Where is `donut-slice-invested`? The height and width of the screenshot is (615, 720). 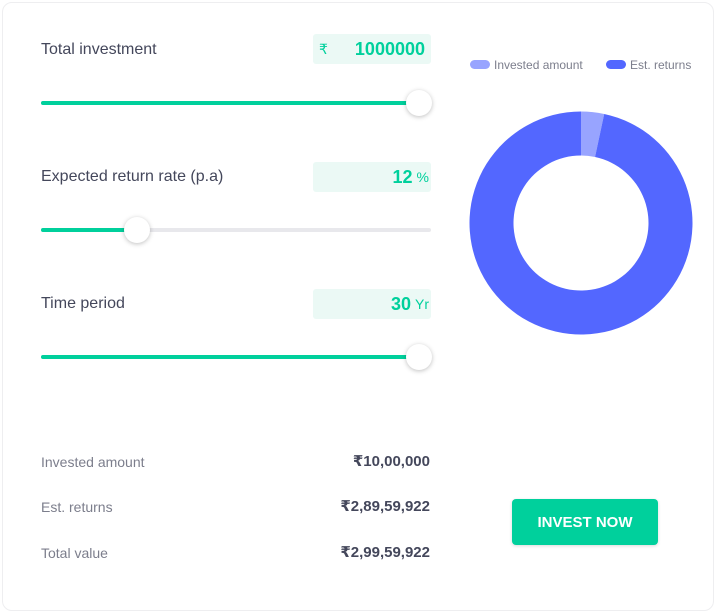
donut-slice-invested is located at coordinates (593, 134).